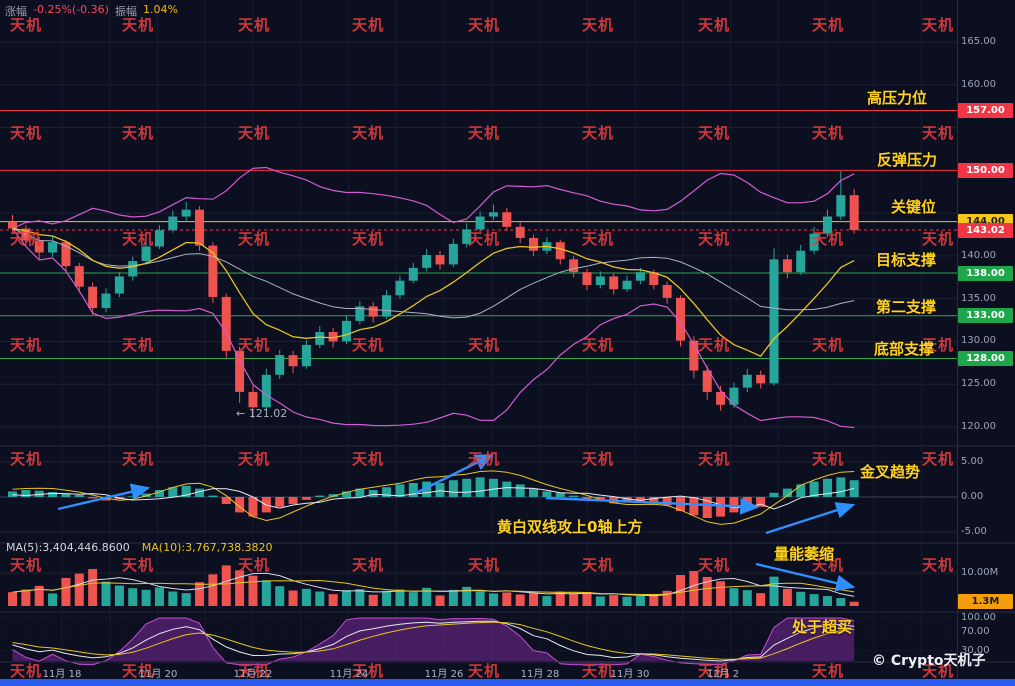 This screenshot has height=686, width=1015. I want to click on price-badge-150.00: 150.00, so click(985, 170).